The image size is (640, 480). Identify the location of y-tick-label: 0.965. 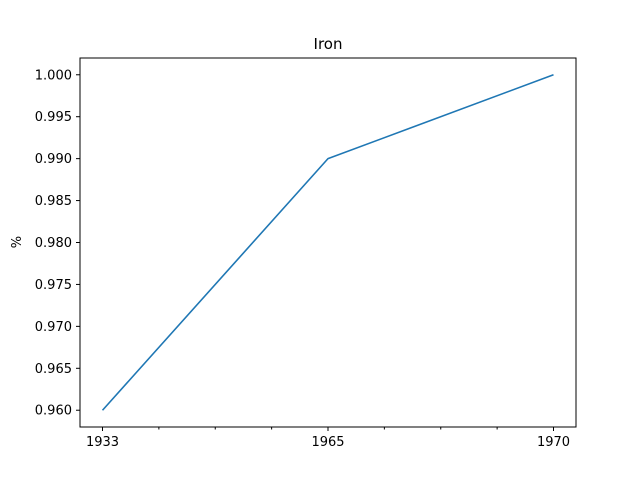
(53, 369).